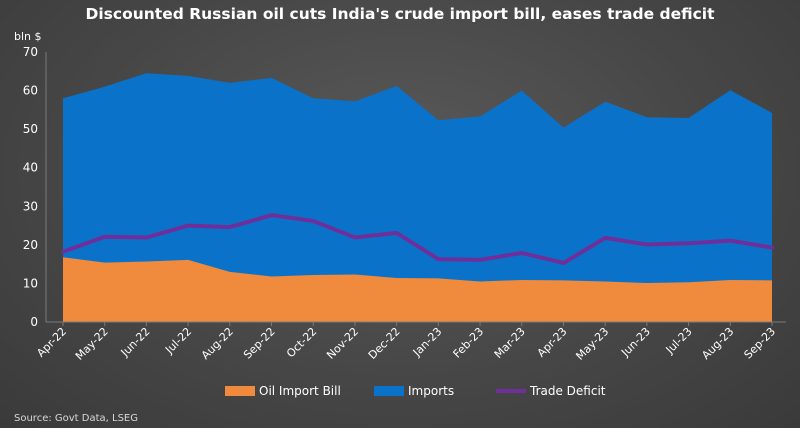  I want to click on y-tick-label-0: 0, so click(34, 322).